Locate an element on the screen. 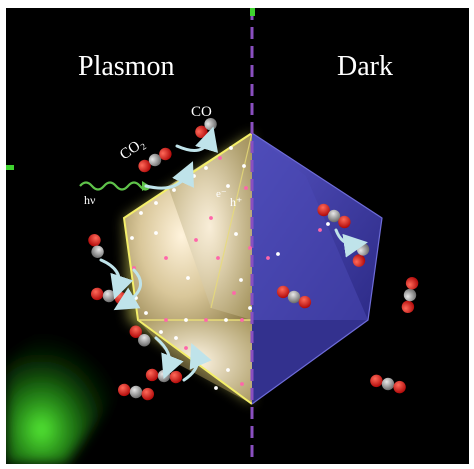 The width and height of the screenshot is (474, 469). wavy-light-icon is located at coordinates (115, 186).